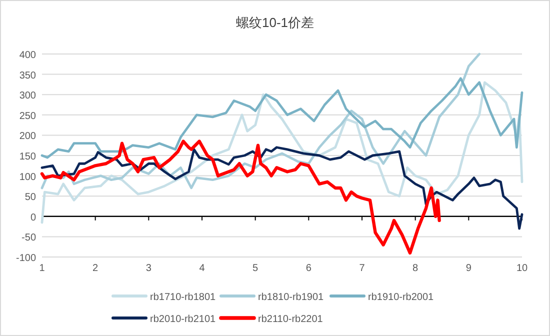 The height and width of the screenshot is (336, 550). I want to click on title: 螺纹10-1价差, so click(275, 22).